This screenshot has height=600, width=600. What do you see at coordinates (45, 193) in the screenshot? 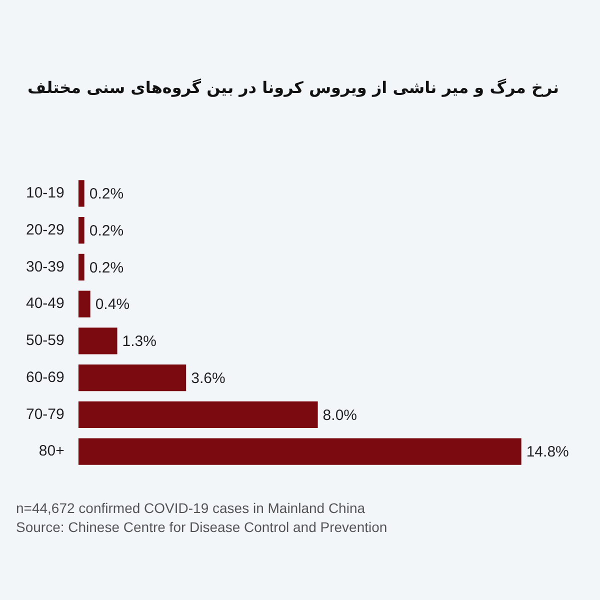
I see `y-tick-label: 10-19` at bounding box center [45, 193].